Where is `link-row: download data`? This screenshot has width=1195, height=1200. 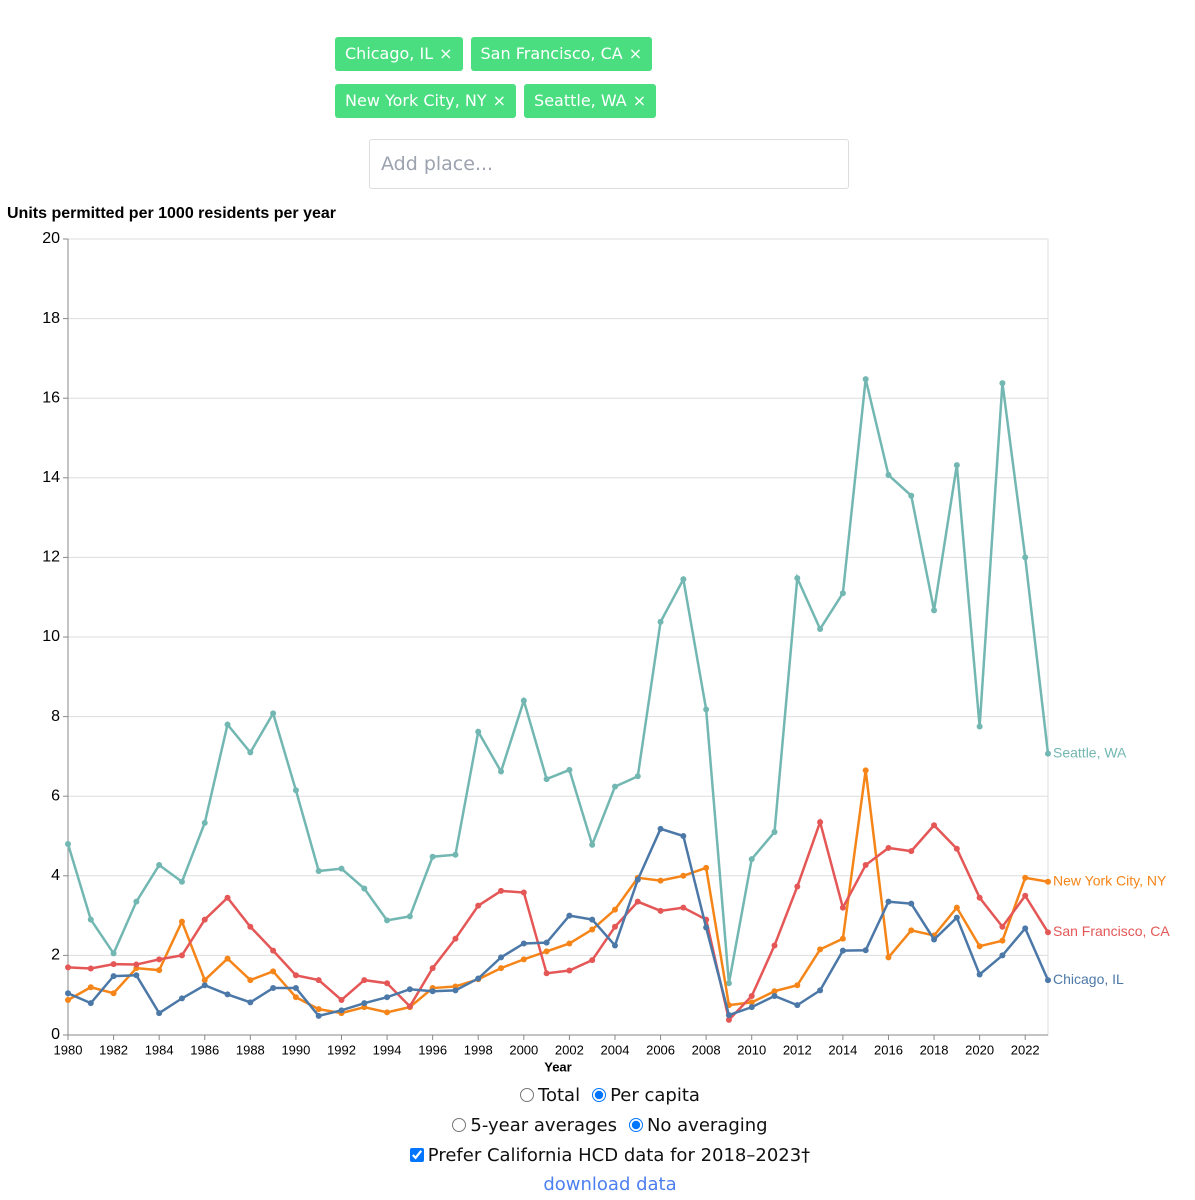 link-row: download data is located at coordinates (597, 1184).